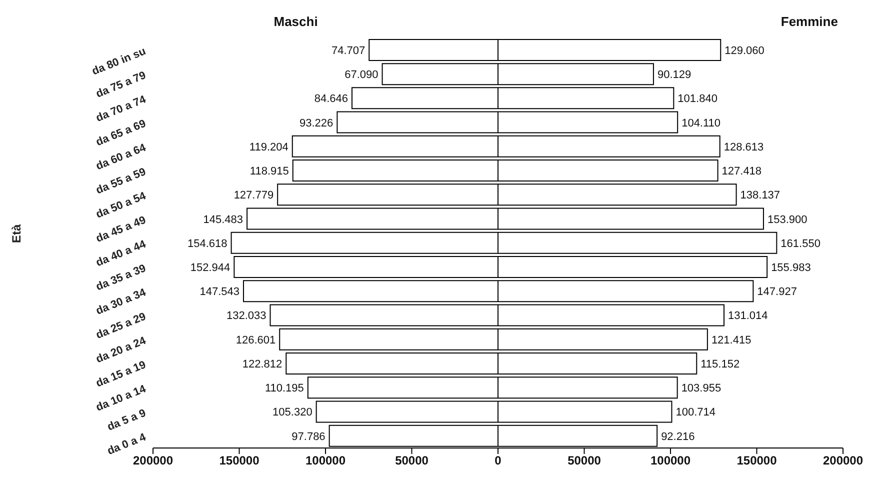 This screenshot has width=888, height=493. I want to click on data-label: 126.601, so click(256, 340).